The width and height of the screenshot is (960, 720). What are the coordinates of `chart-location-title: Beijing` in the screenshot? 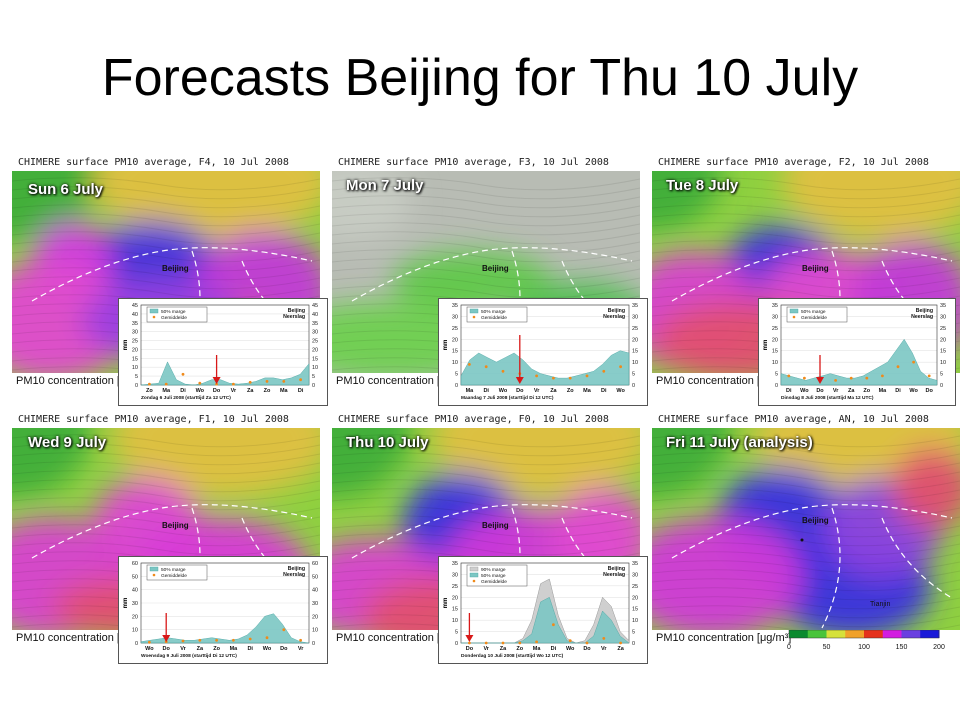 It's located at (296, 311).